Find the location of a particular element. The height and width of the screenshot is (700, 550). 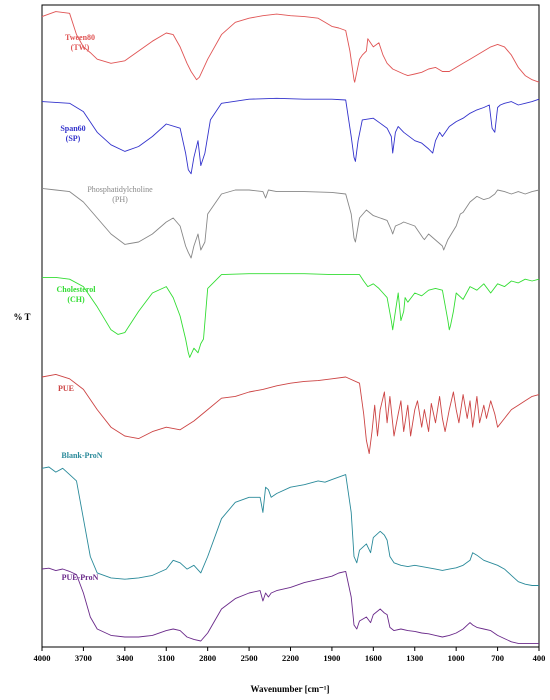

series-label-3-line-1: (CH) is located at coordinates (76, 299).